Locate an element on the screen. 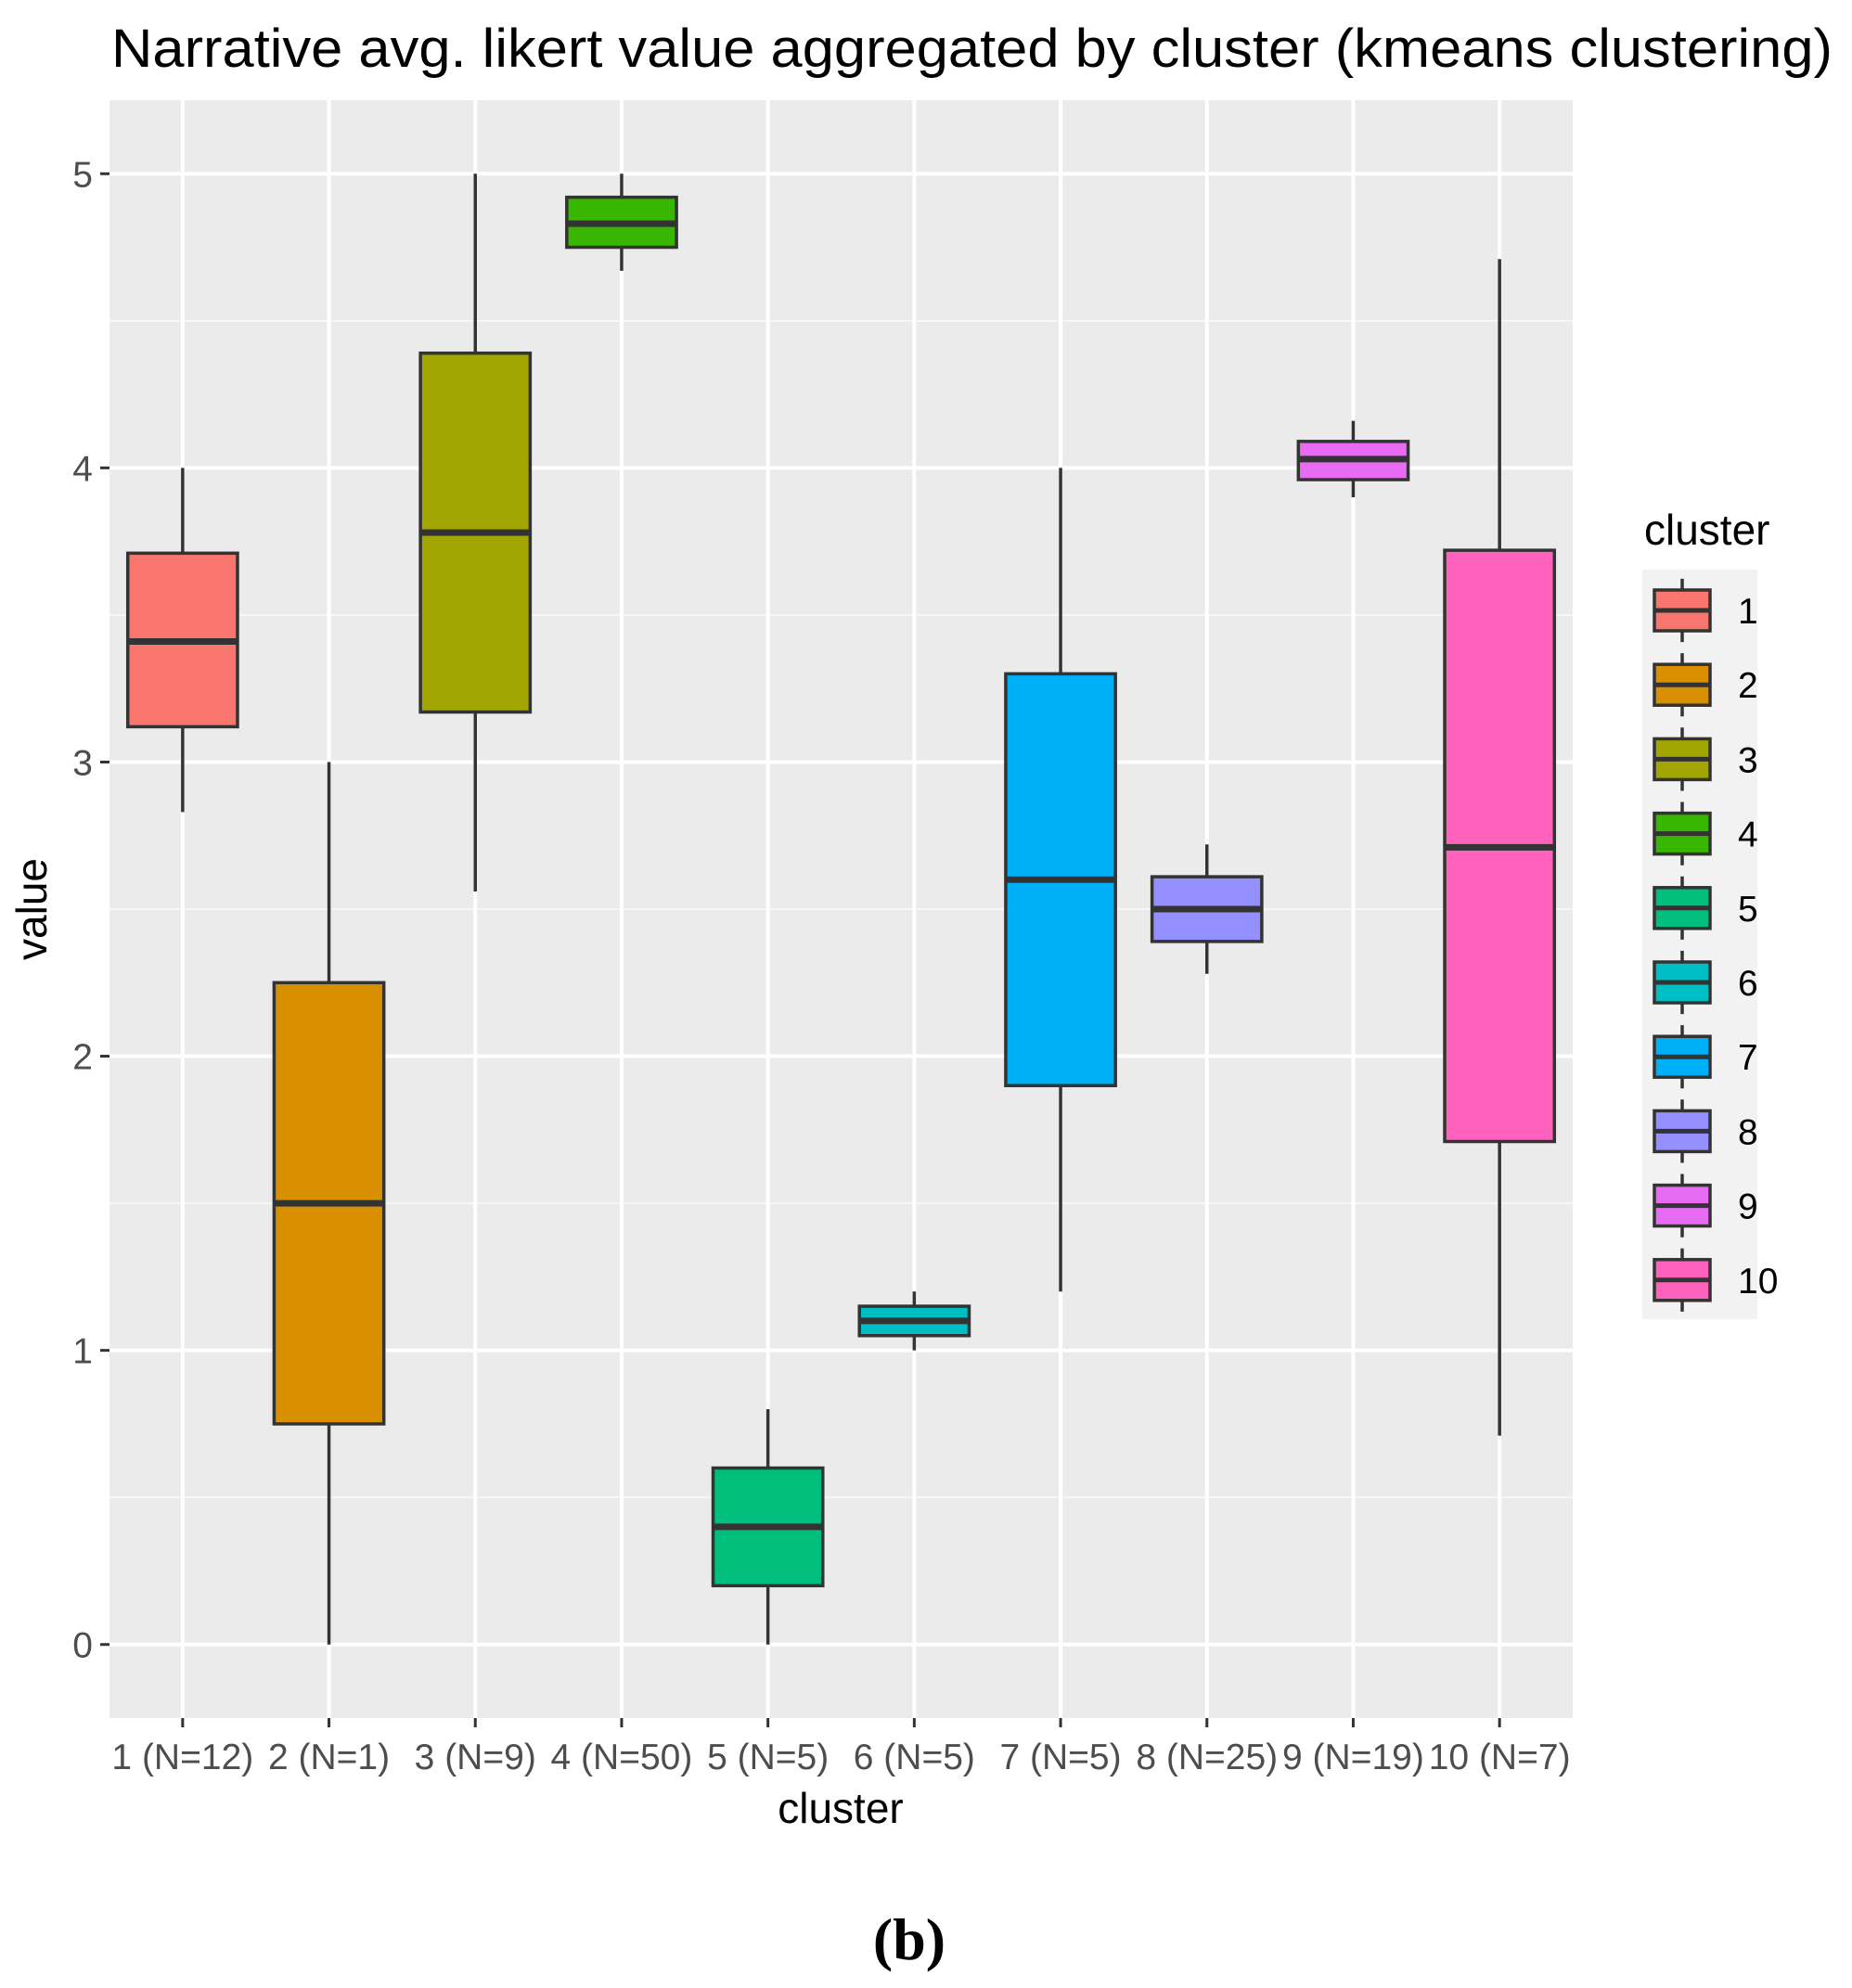  x-tick-label: 5 (N=5) is located at coordinates (768, 1758).